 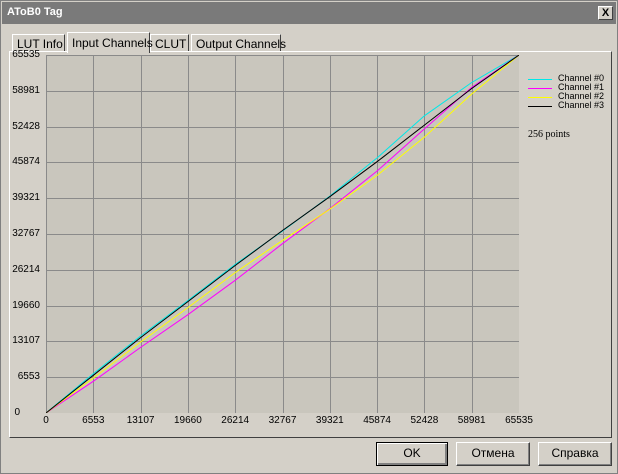 What do you see at coordinates (282, 420) in the screenshot?
I see `x-tick-label: 32767` at bounding box center [282, 420].